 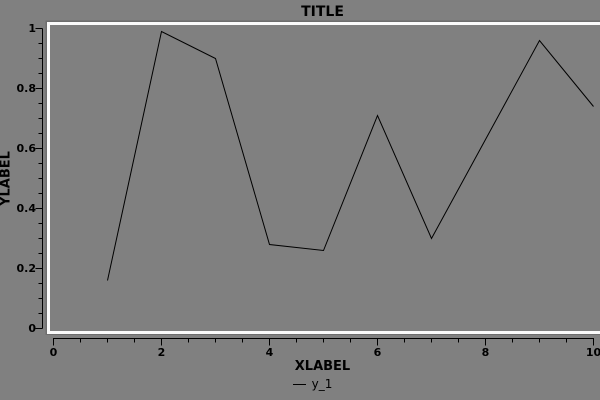 What do you see at coordinates (53, 352) in the screenshot?
I see `x-tick-label: 0` at bounding box center [53, 352].